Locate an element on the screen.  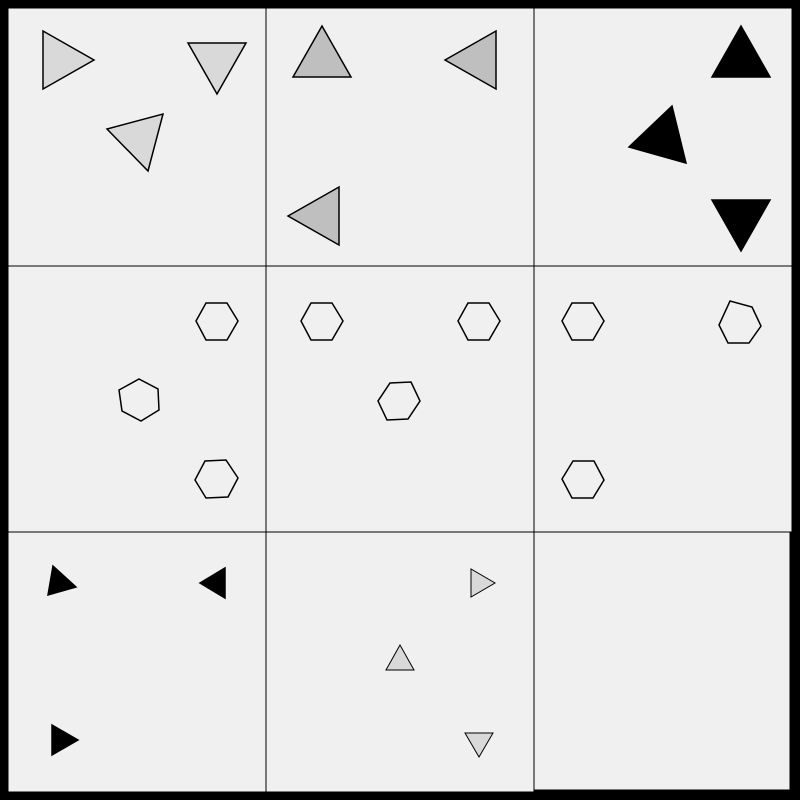
panel-r3-c3-empty is located at coordinates (662, 661).